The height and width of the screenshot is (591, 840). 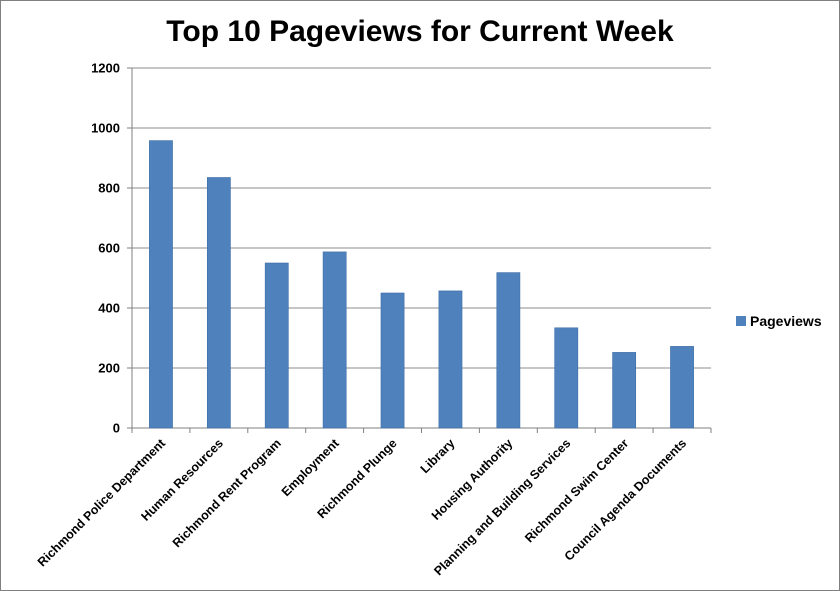 I want to click on x-tick-label: Richmond Swim Center, so click(x=576, y=490).